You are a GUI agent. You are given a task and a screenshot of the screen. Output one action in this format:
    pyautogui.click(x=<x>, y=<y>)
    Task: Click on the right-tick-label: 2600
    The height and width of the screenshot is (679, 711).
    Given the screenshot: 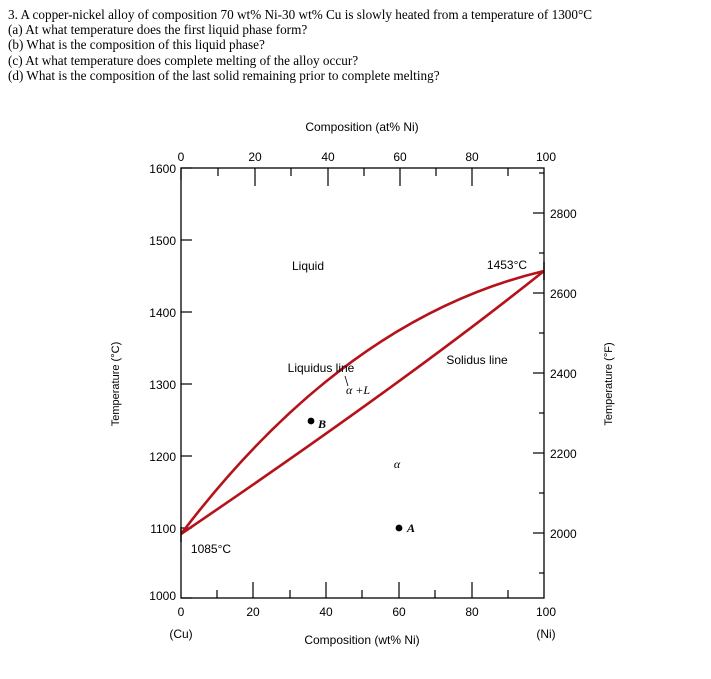 What is the action you would take?
    pyautogui.click(x=563, y=294)
    